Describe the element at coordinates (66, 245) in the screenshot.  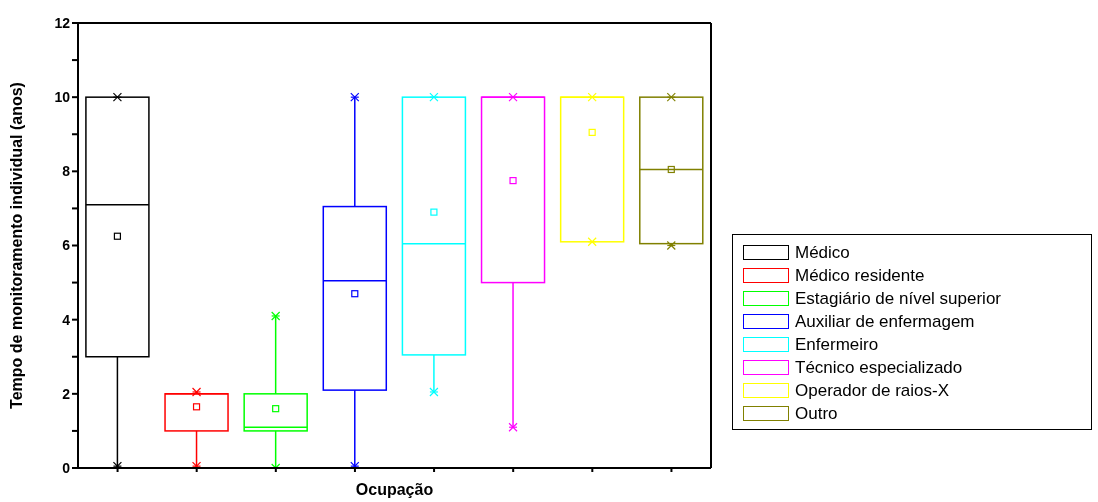
I see `y-tick-label: 6` at that location.